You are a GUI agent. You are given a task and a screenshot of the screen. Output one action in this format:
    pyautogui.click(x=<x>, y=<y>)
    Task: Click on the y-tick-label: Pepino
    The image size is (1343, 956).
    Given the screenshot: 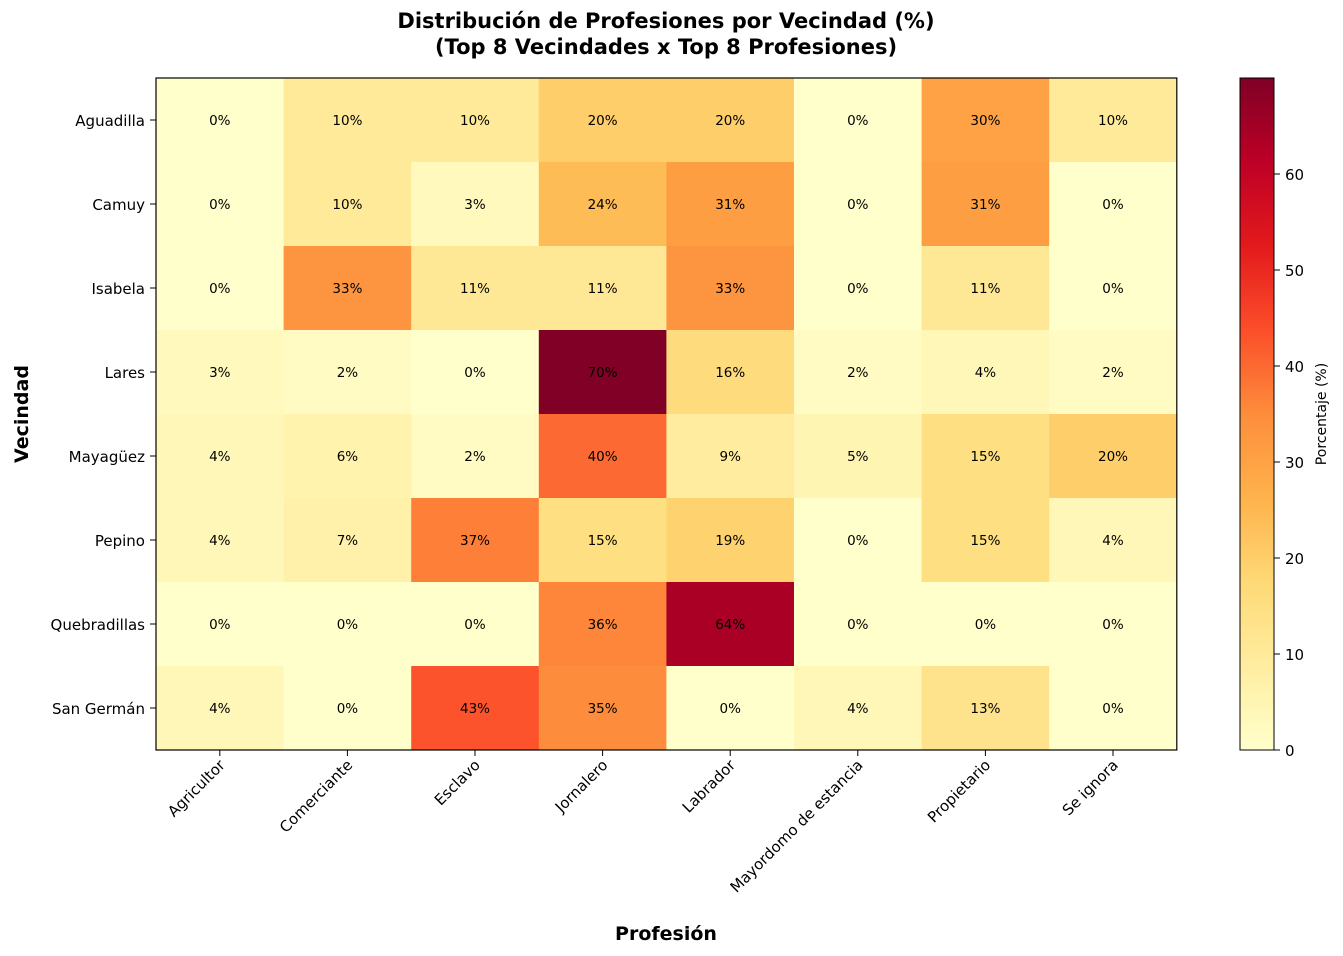 What is the action you would take?
    pyautogui.click(x=120, y=541)
    